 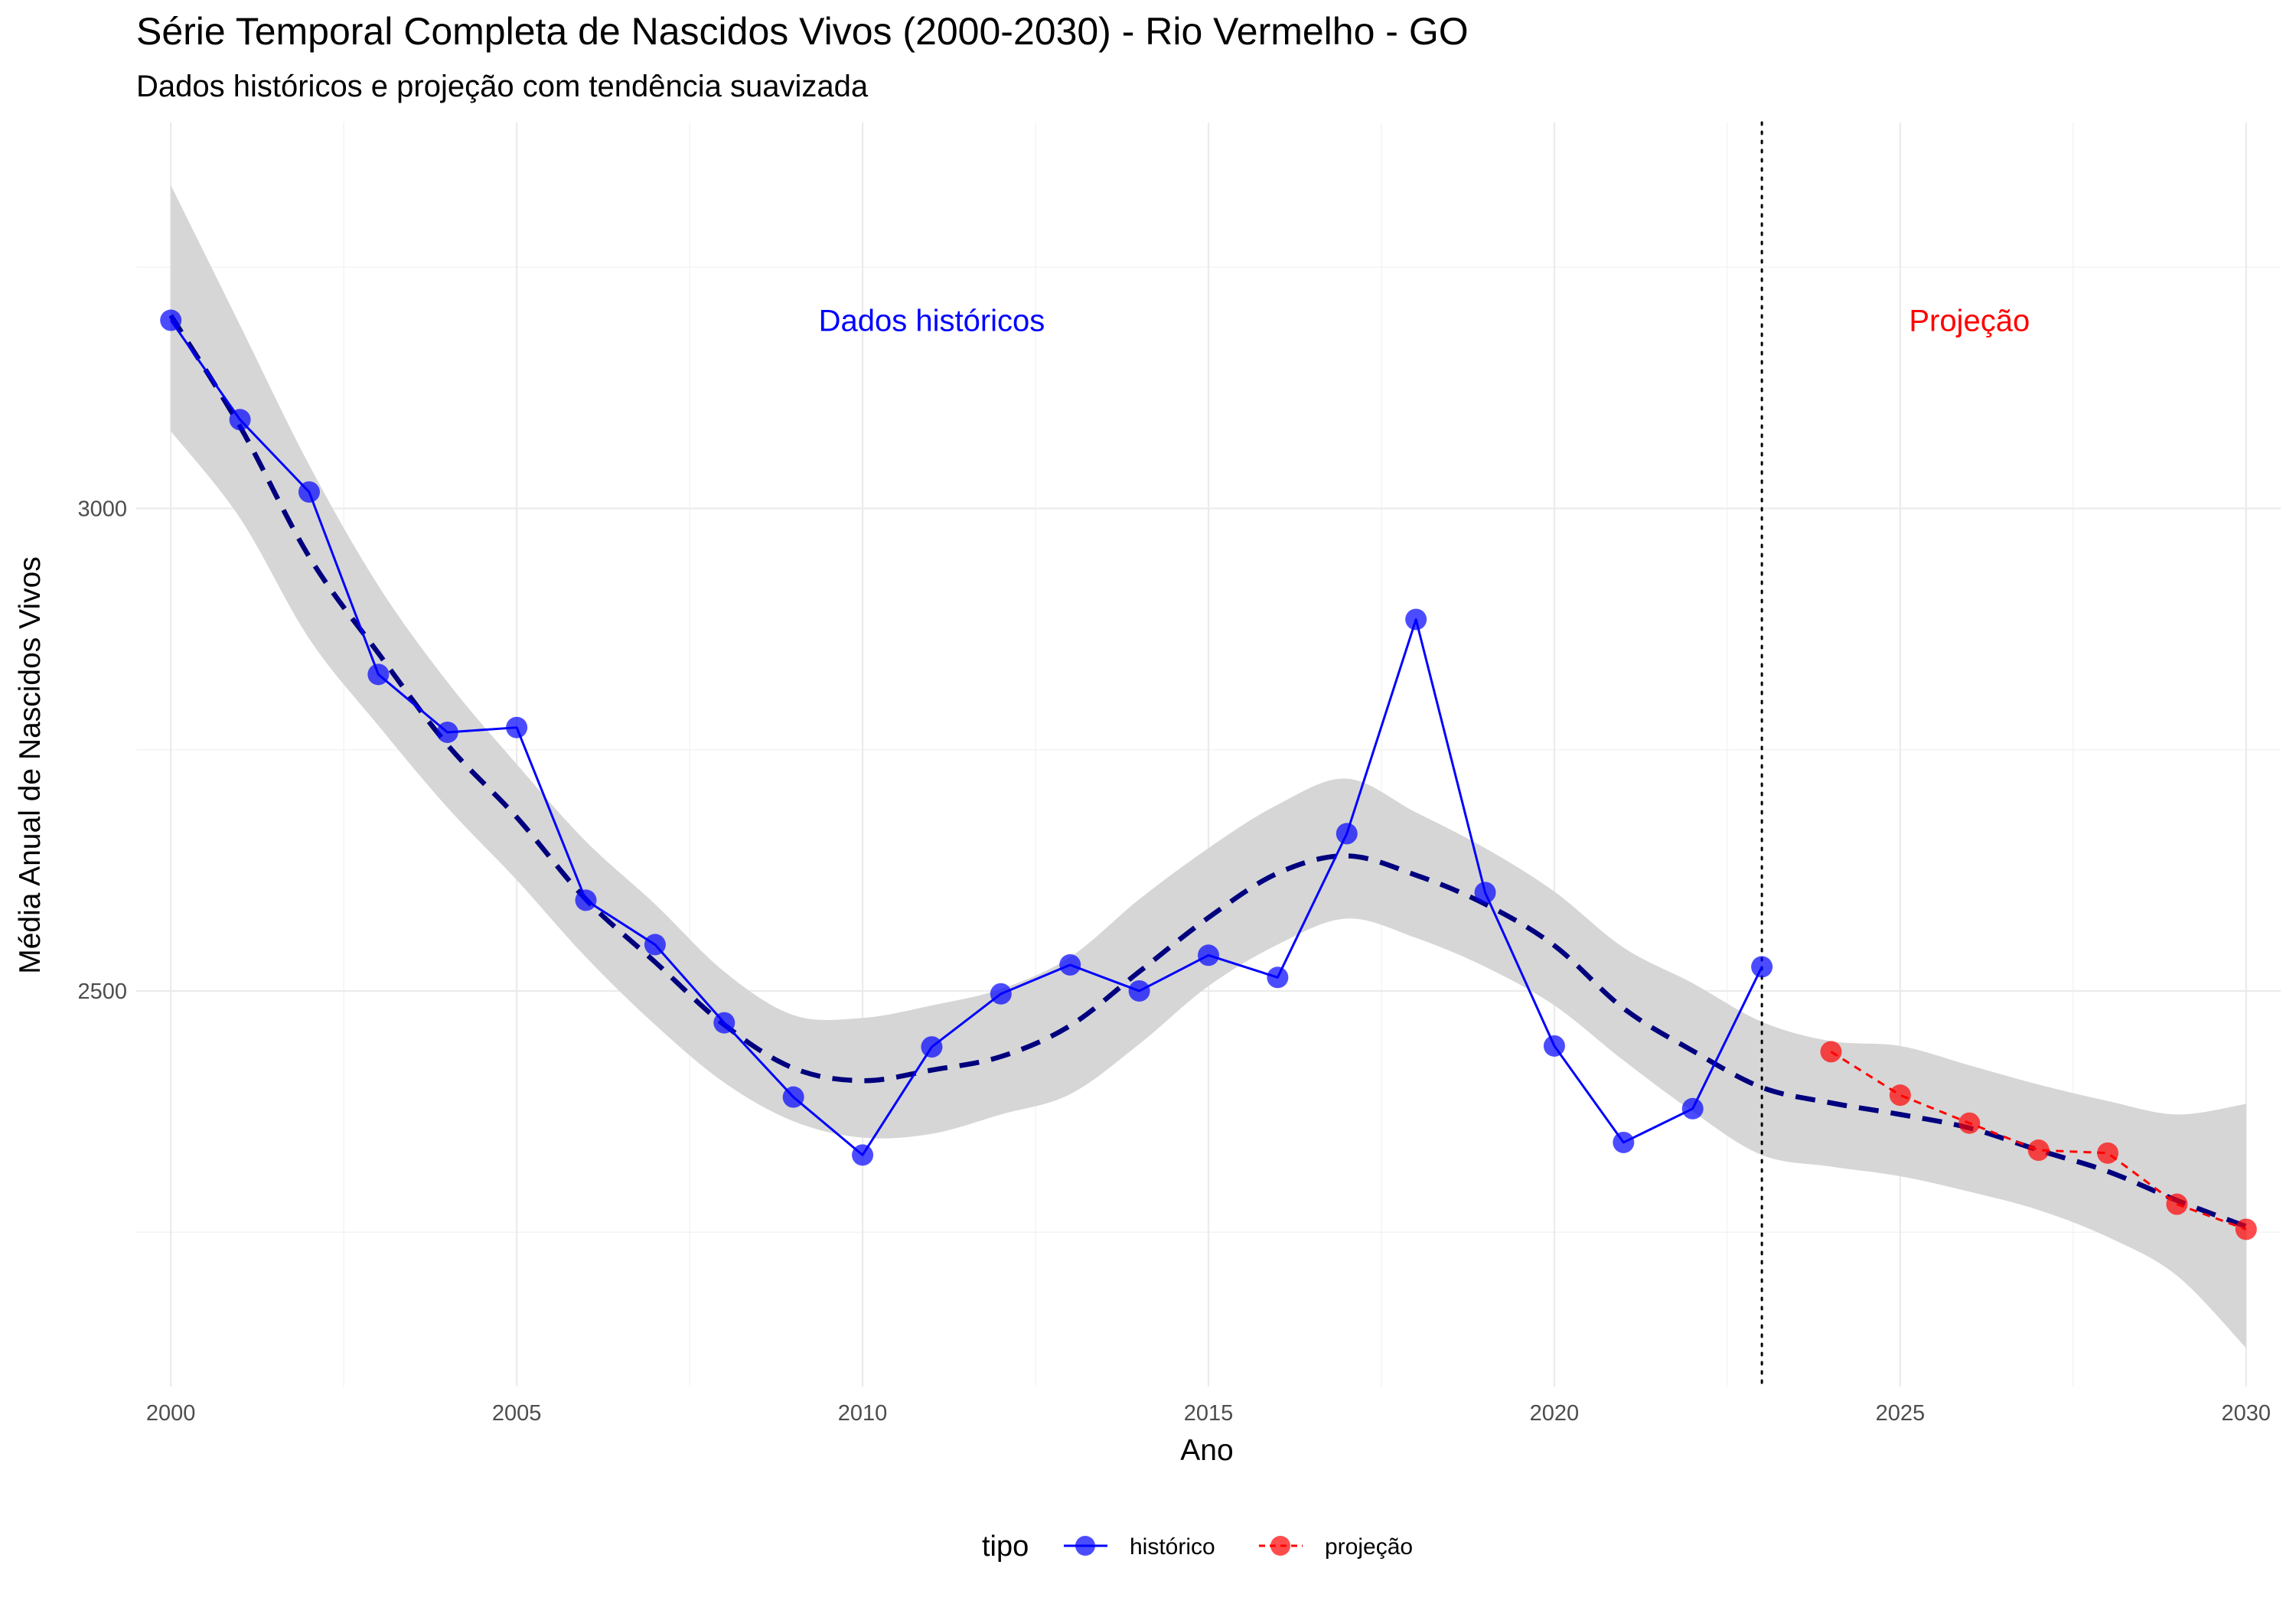 I want to click on legend-item-projecao: projeção, so click(x=1336, y=1547).